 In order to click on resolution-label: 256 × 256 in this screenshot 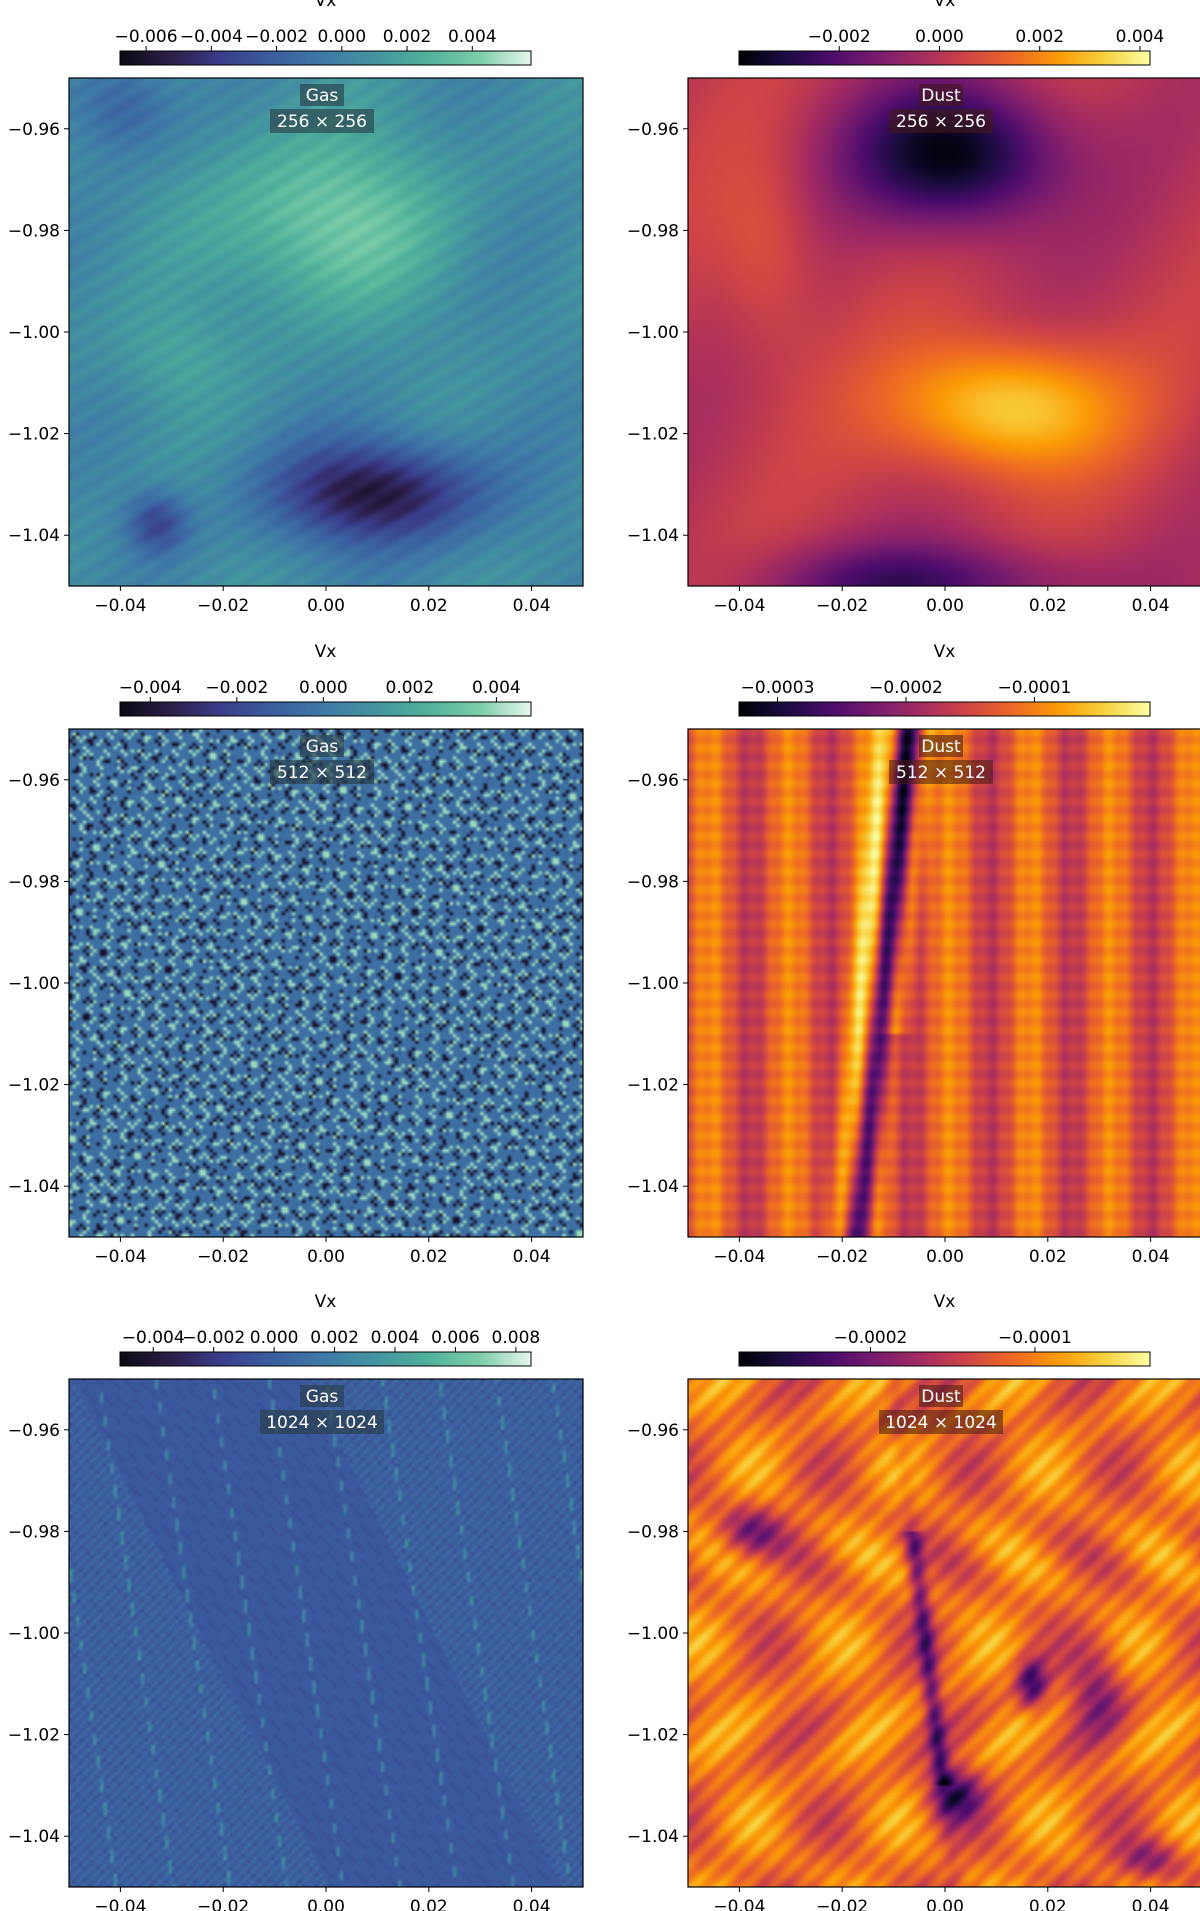, I will do `click(941, 122)`.